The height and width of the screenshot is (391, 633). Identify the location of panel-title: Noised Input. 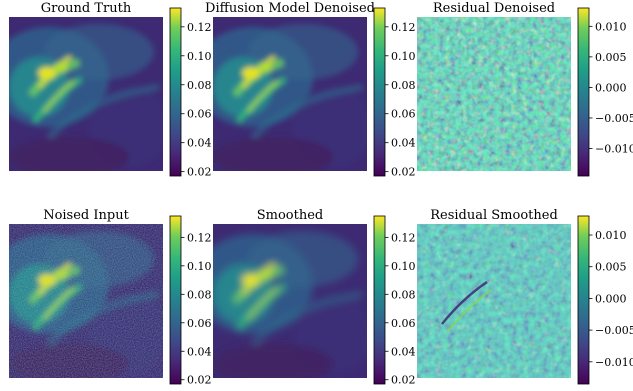
(86, 215).